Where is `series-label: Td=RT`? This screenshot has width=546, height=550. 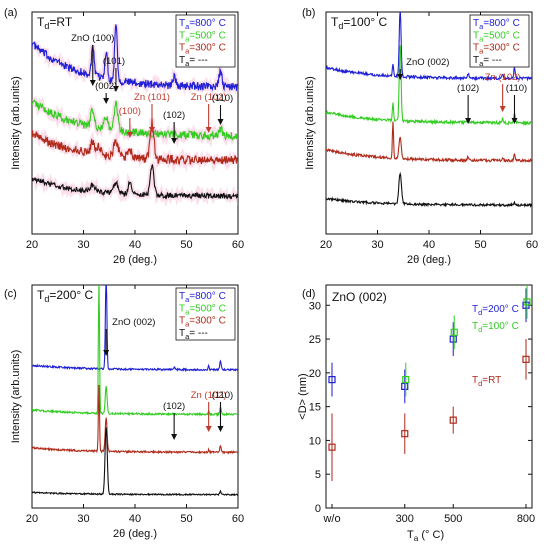
series-label: Td=RT is located at coordinates (486, 381).